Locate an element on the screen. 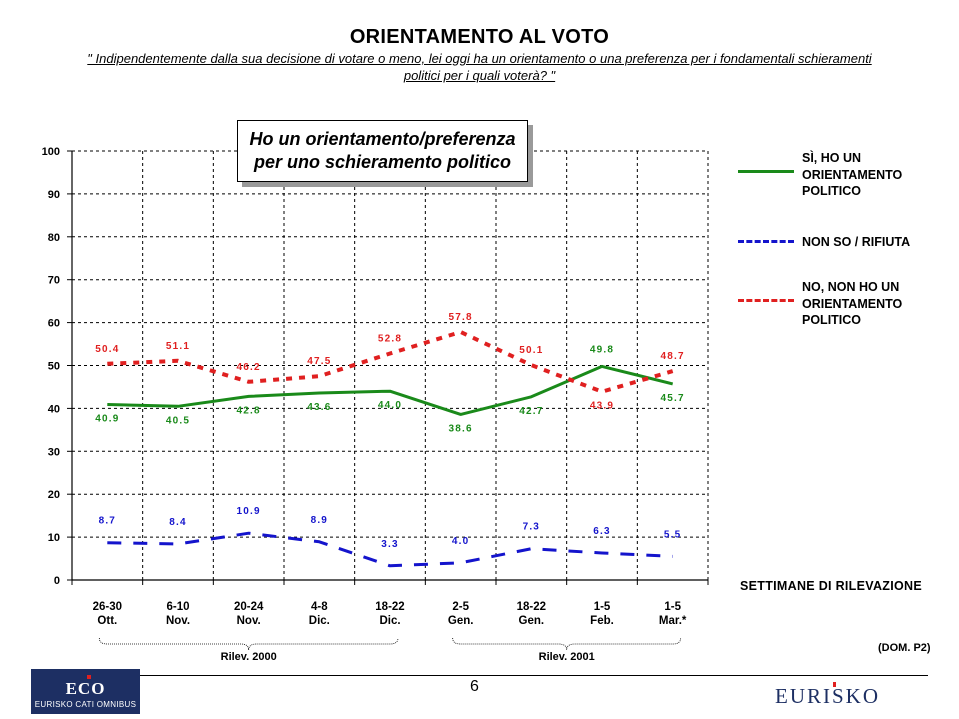  group-label-0: Rilev. 2000 is located at coordinates (249, 657).